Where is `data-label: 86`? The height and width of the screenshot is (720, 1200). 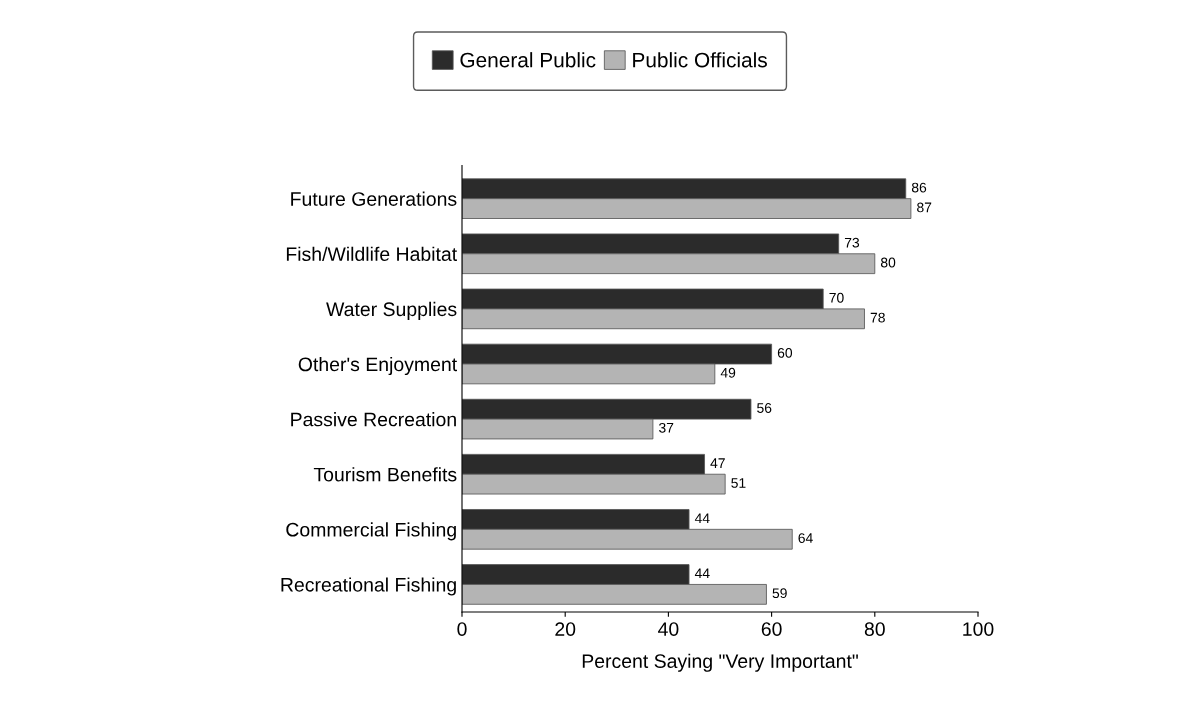
data-label: 86 is located at coordinates (919, 187).